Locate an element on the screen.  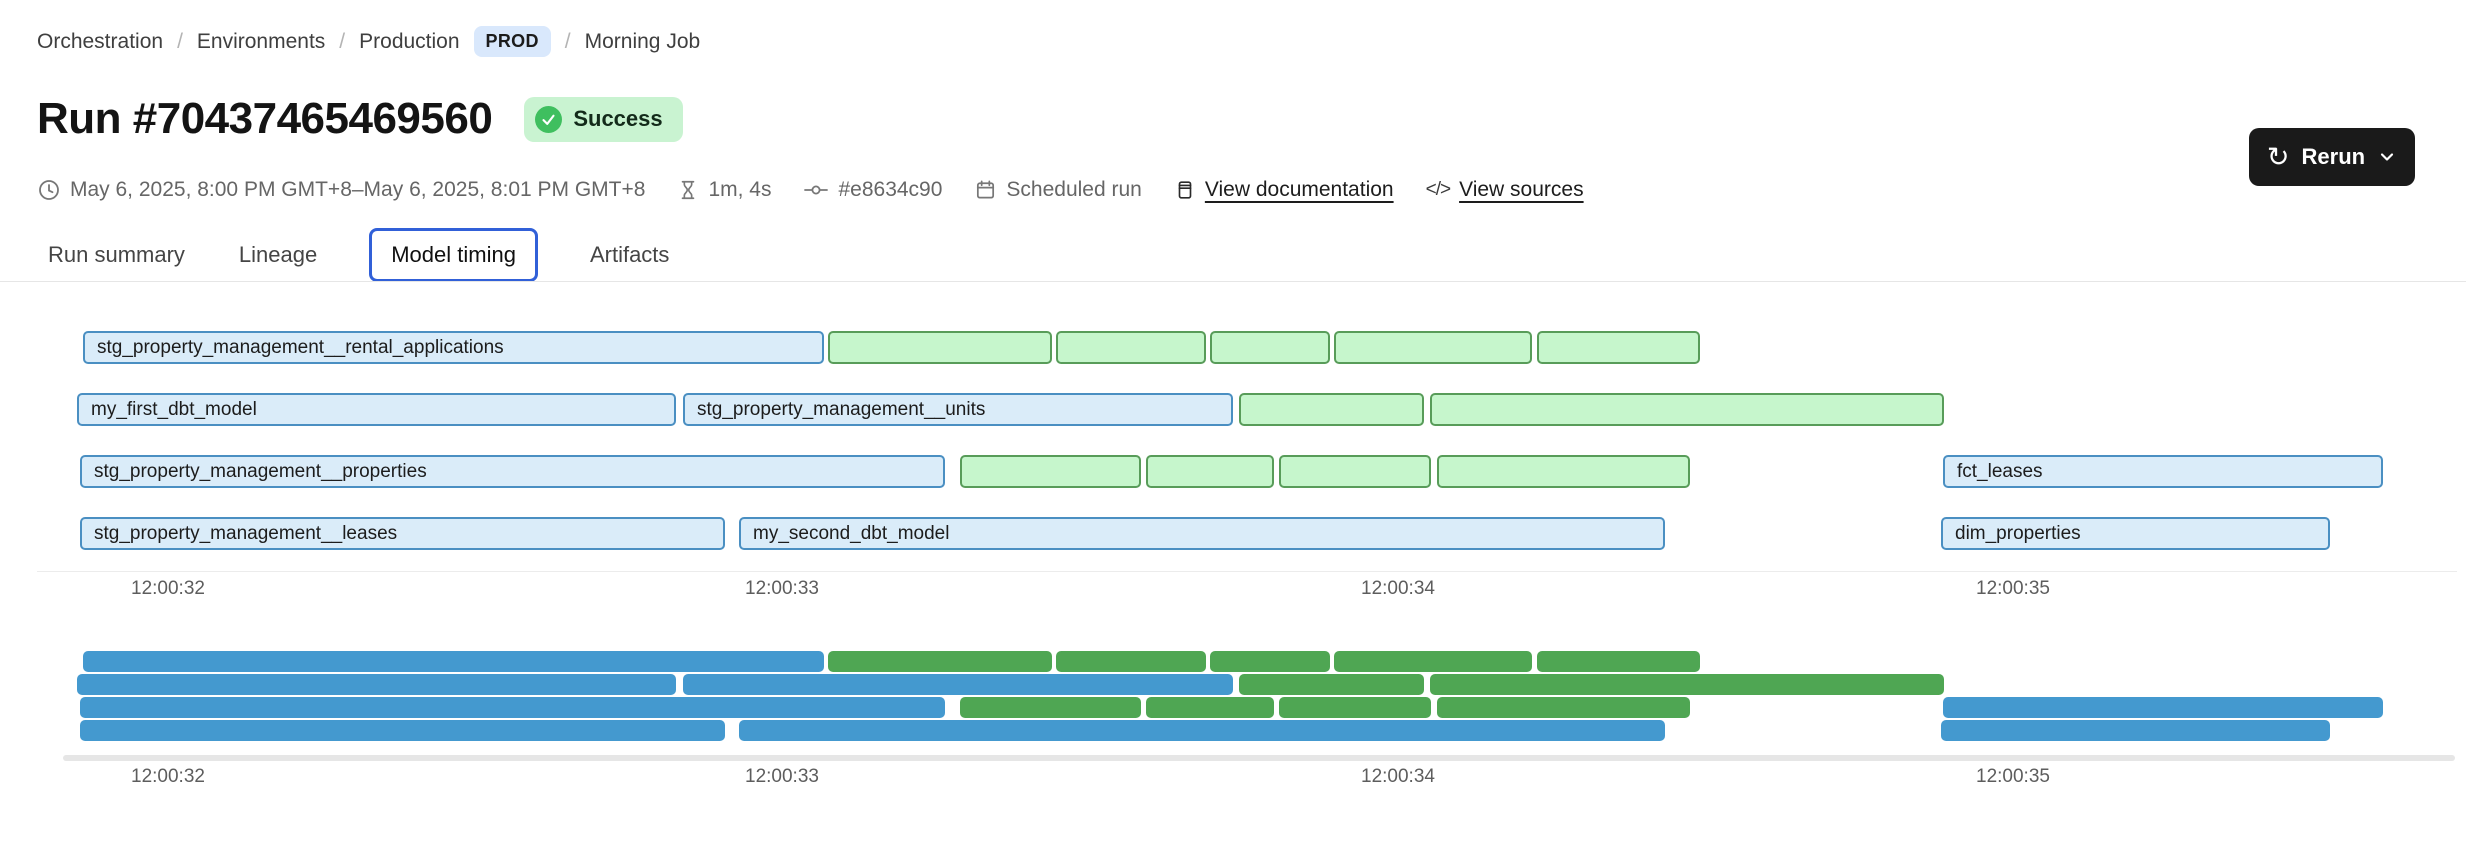
clock-icon is located at coordinates (49, 190).